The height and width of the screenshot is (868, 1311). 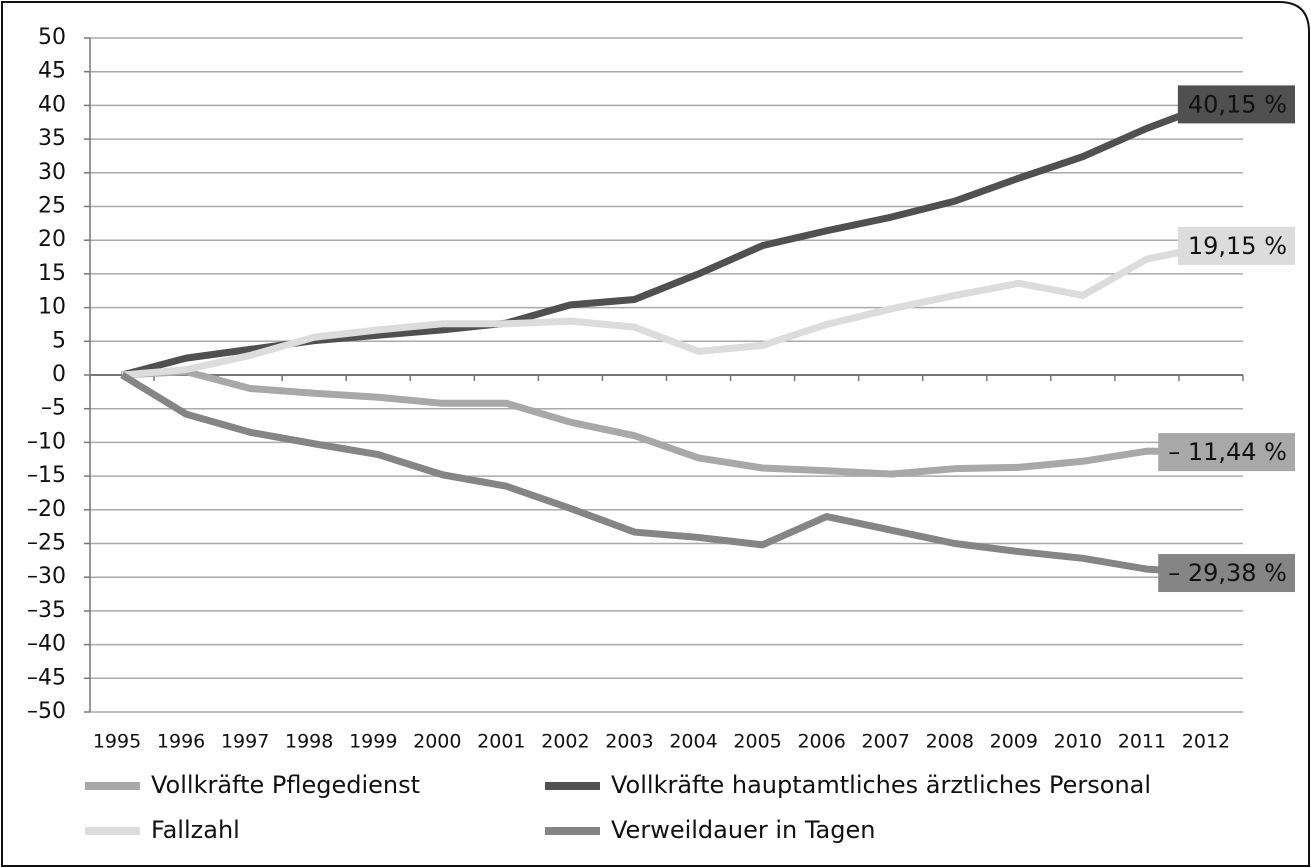 What do you see at coordinates (181, 742) in the screenshot?
I see `x-tick-label: 1996` at bounding box center [181, 742].